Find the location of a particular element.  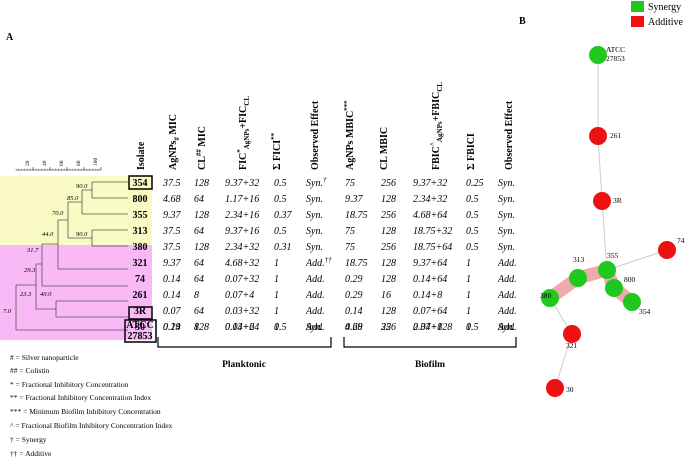

scale-label-60: 60 is located at coordinates (62, 163).